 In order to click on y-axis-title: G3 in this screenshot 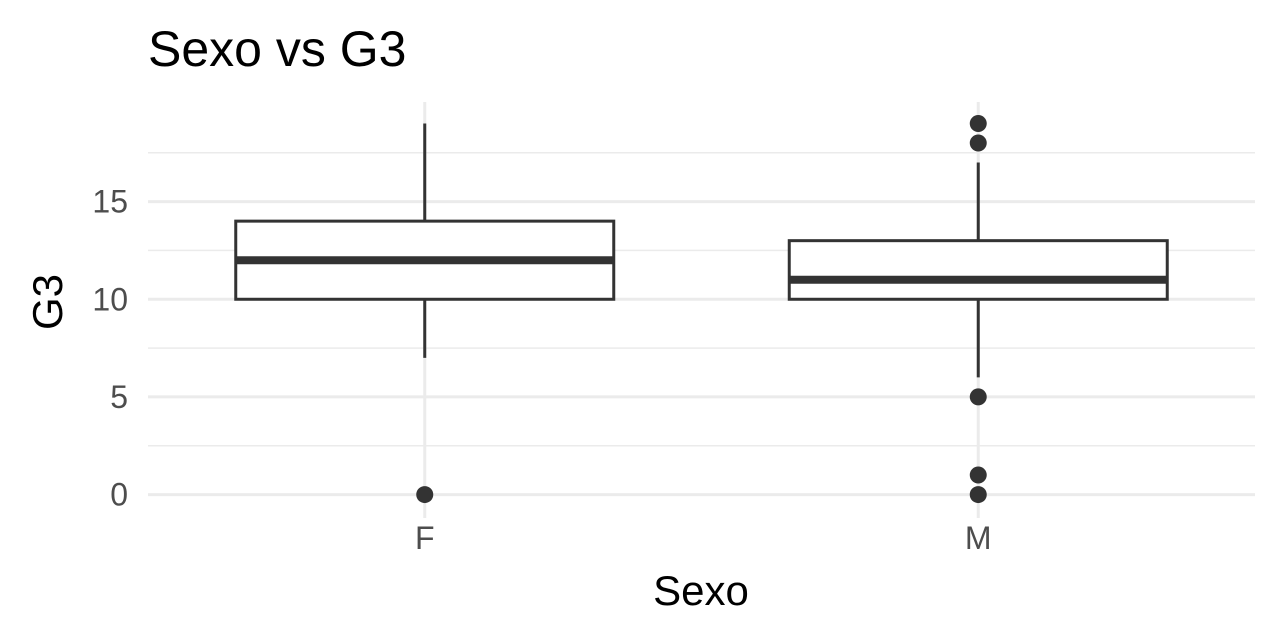, I will do `click(47, 302)`.